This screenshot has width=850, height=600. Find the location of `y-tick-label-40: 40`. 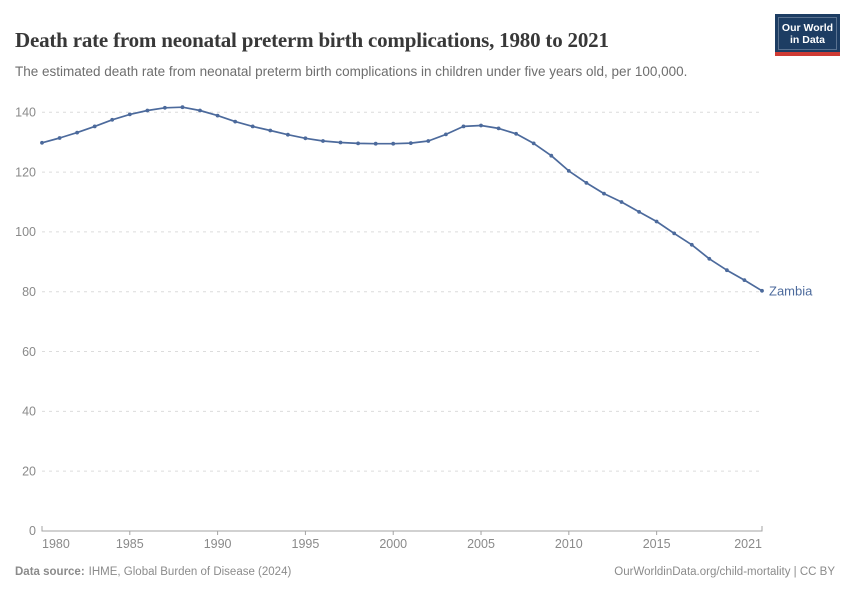

y-tick-label-40: 40 is located at coordinates (29, 412).